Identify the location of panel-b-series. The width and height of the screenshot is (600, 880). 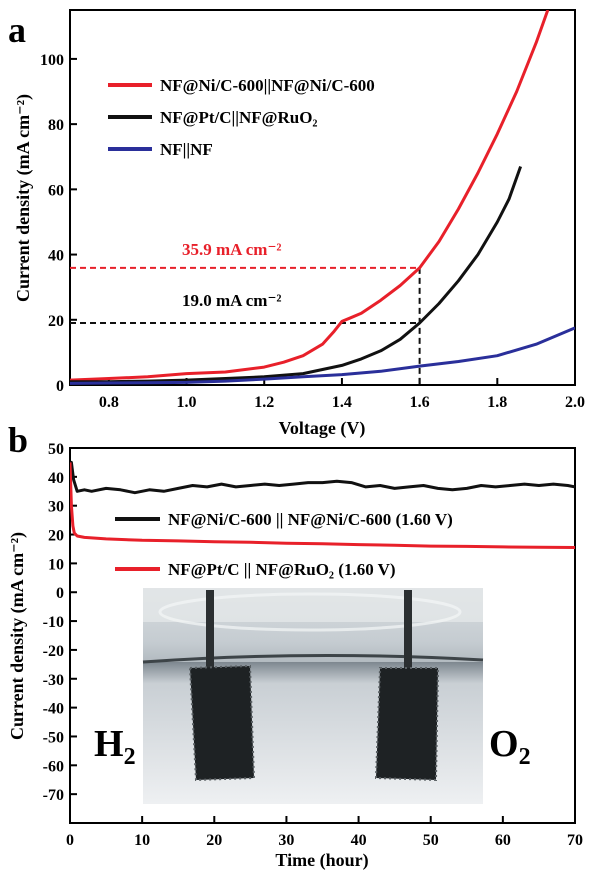
(322, 504).